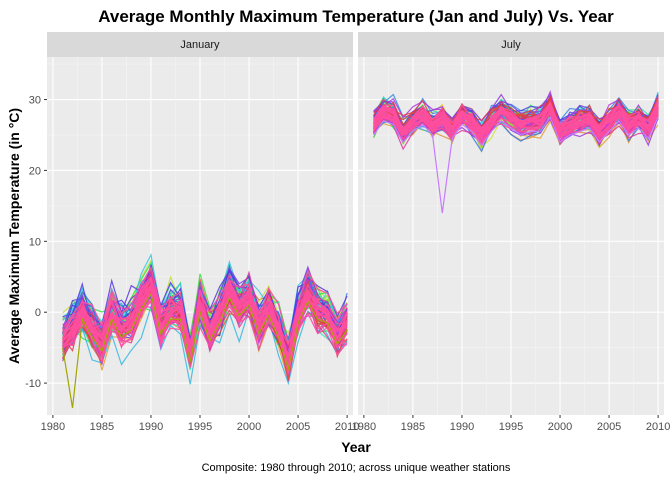  I want to click on y-axis: -10 0 10 20 30, so click(36, 242).